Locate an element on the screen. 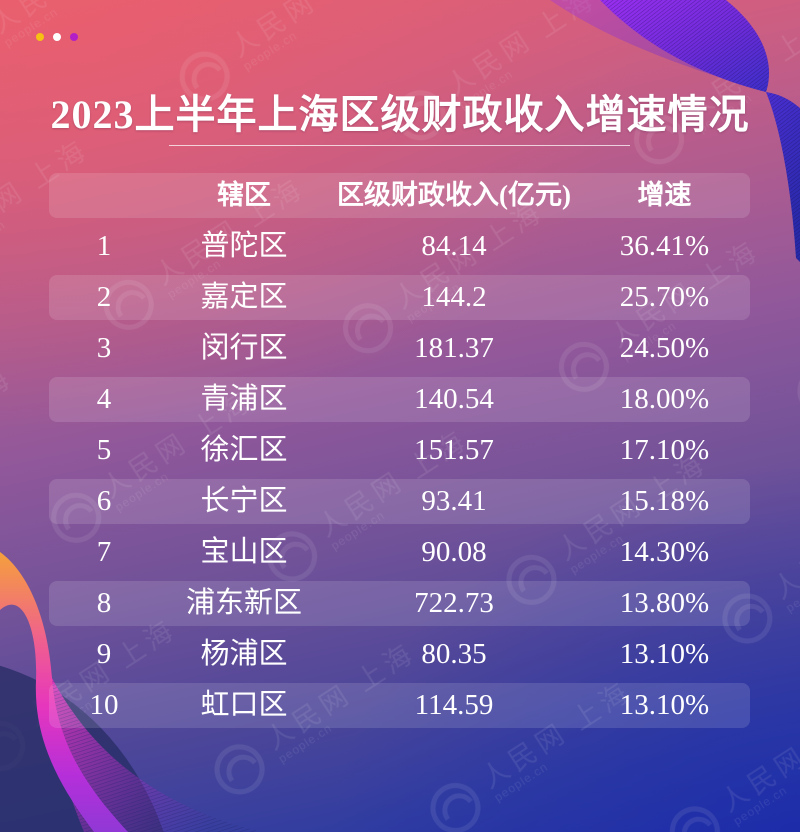 This screenshot has height=832, width=800. table-header-row: 辖区 区级财政收入(亿元) 增速 is located at coordinates (399, 195).